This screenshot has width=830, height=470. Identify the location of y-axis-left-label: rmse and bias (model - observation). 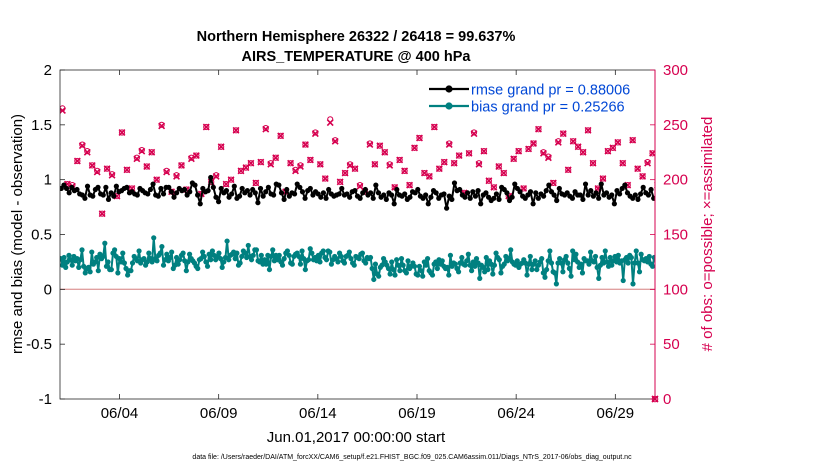
(17, 234).